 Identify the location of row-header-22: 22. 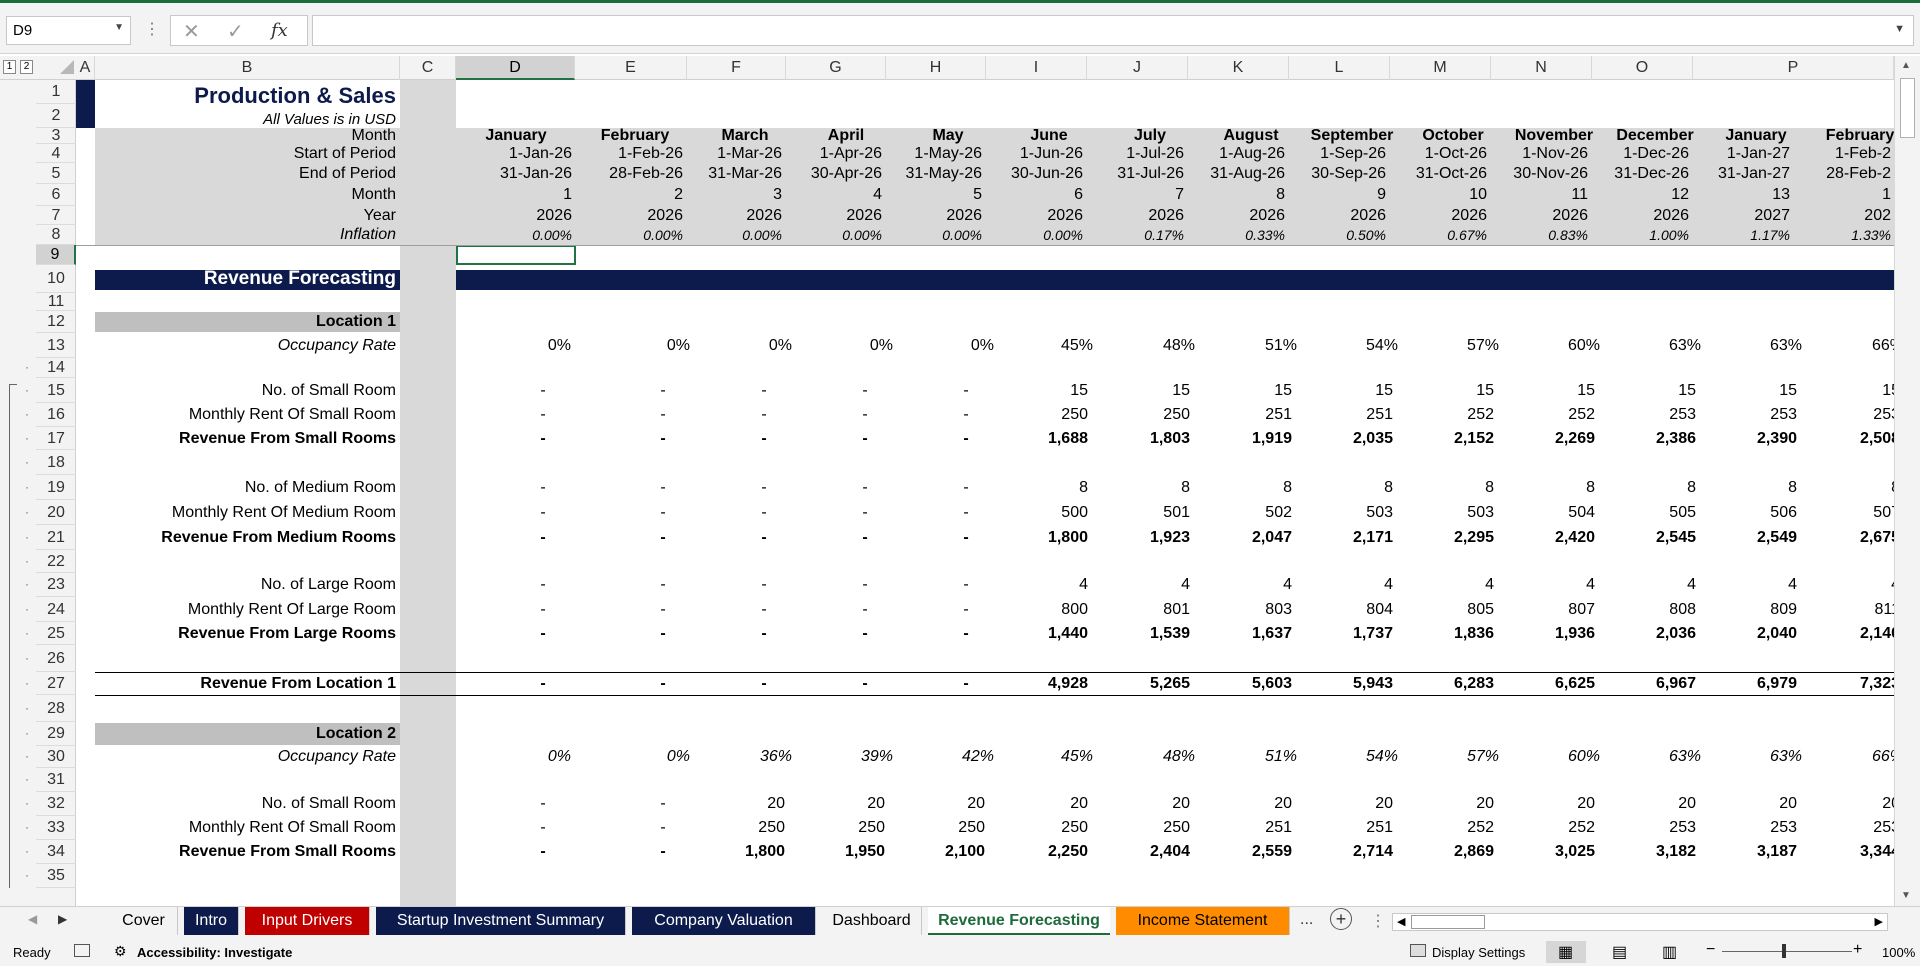
(56, 561).